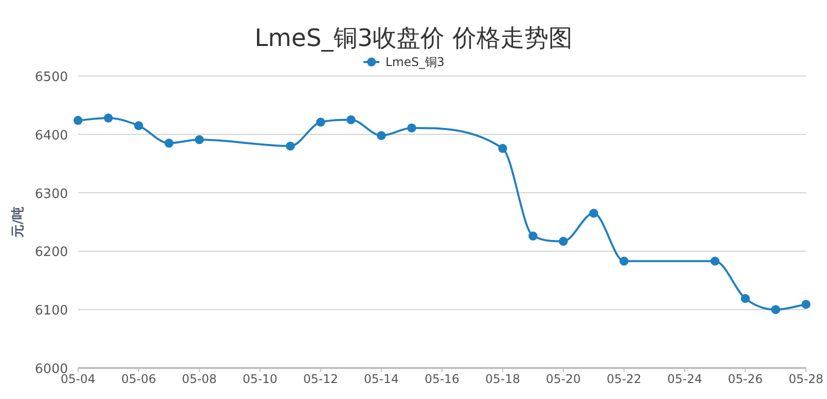 This screenshot has width=827, height=399. Describe the element at coordinates (442, 379) in the screenshot. I see `x-tick-label: 05-16` at that location.